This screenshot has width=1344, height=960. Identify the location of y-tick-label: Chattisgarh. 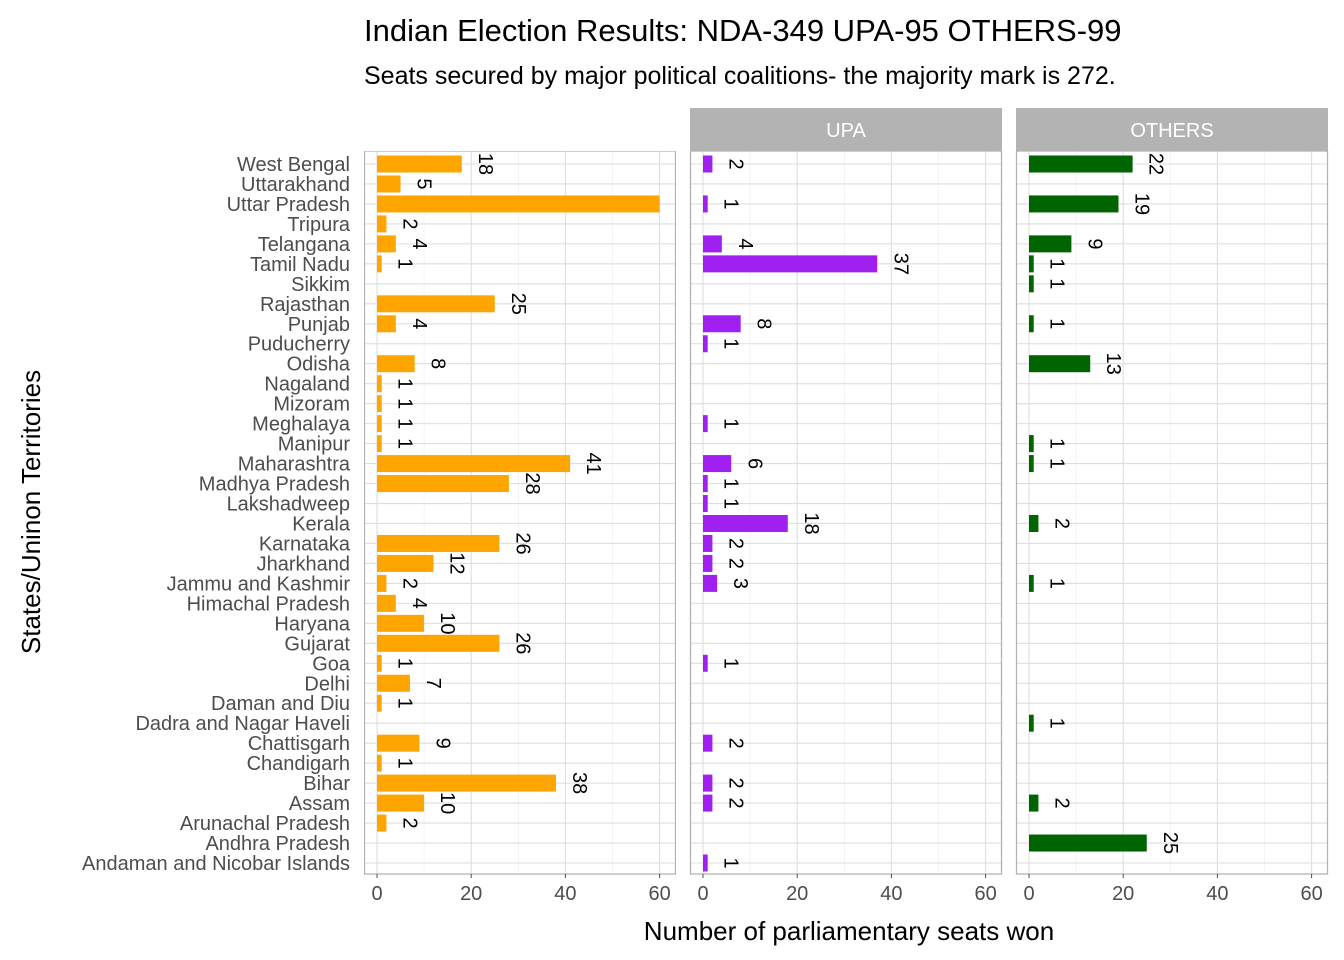
(299, 744).